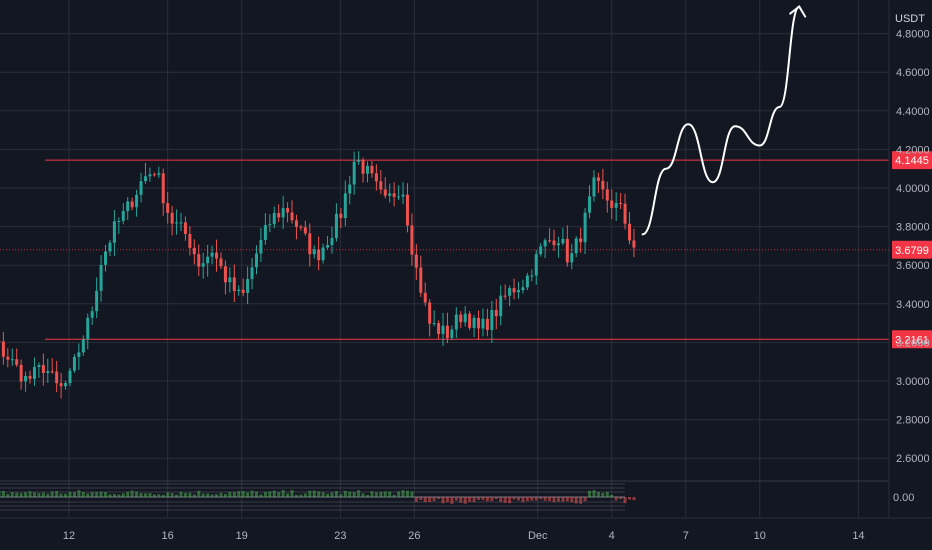 This screenshot has width=932, height=550. Describe the element at coordinates (912, 339) in the screenshot. I see `support-level-badge` at that location.